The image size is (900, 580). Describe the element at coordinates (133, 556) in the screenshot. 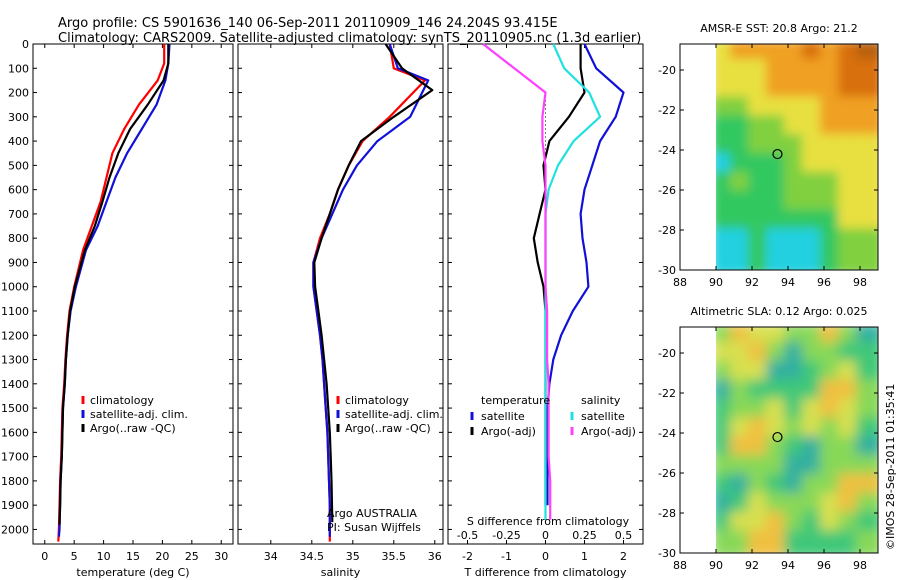

I see `temperature-xtick-label: 15` at that location.